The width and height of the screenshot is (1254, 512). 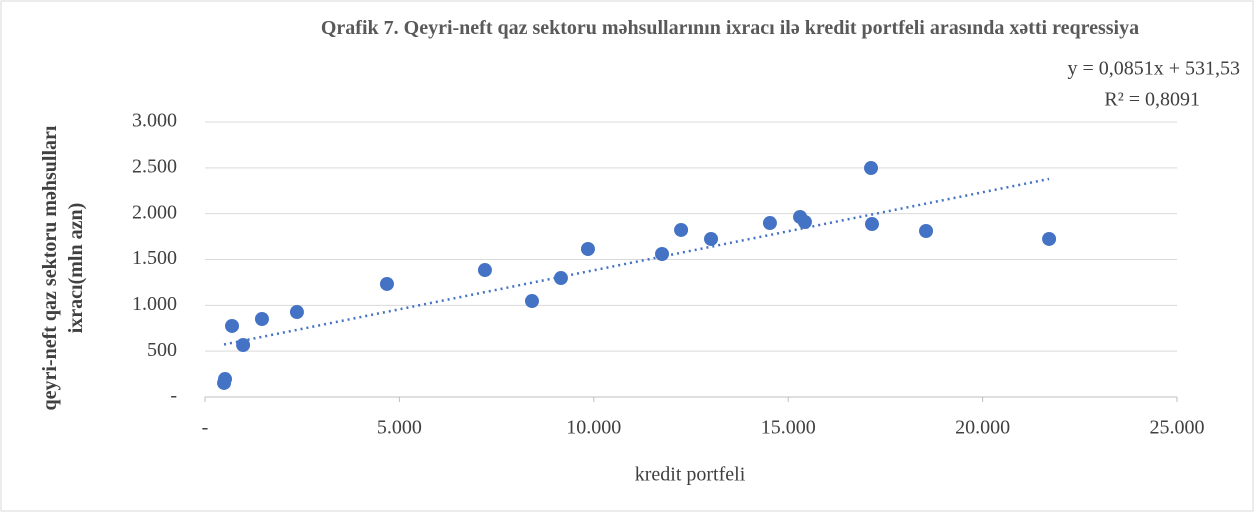 I want to click on y-tick-label: 3.000, so click(x=154, y=121).